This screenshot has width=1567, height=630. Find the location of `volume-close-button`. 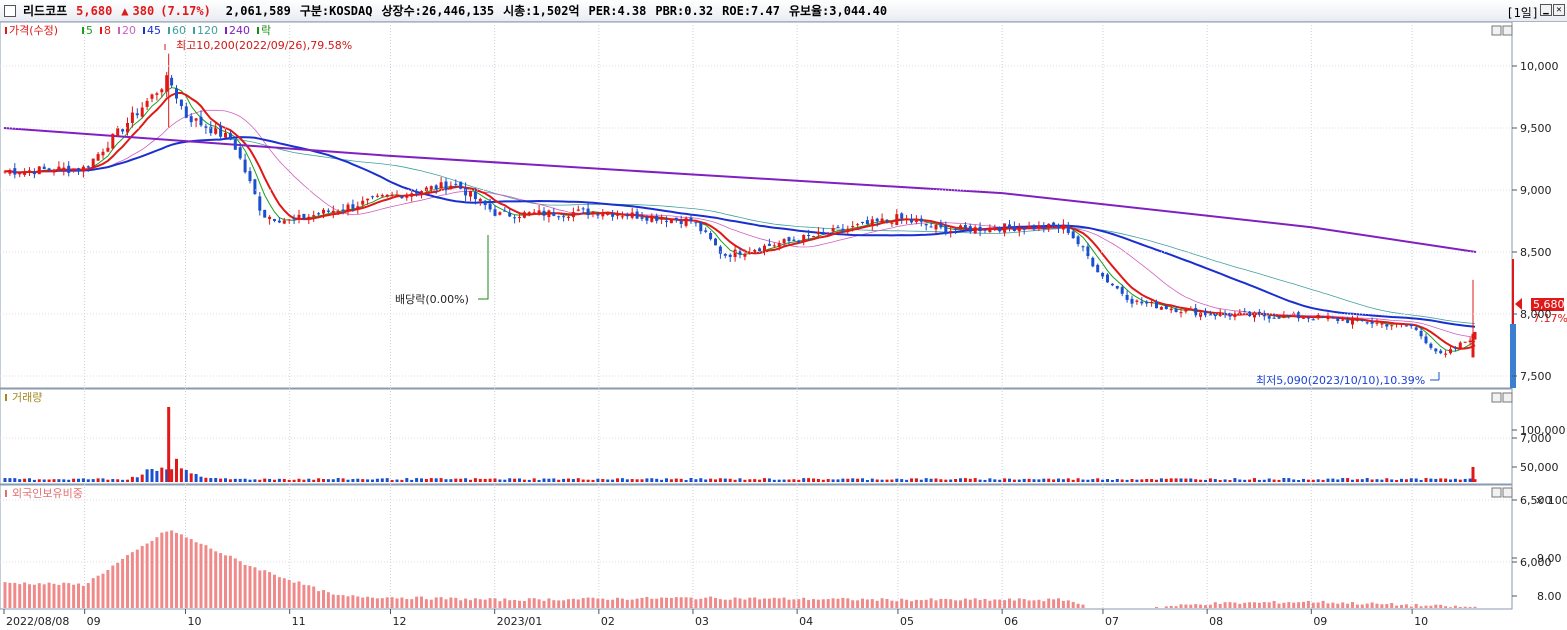

volume-close-button is located at coordinates (1507, 397).